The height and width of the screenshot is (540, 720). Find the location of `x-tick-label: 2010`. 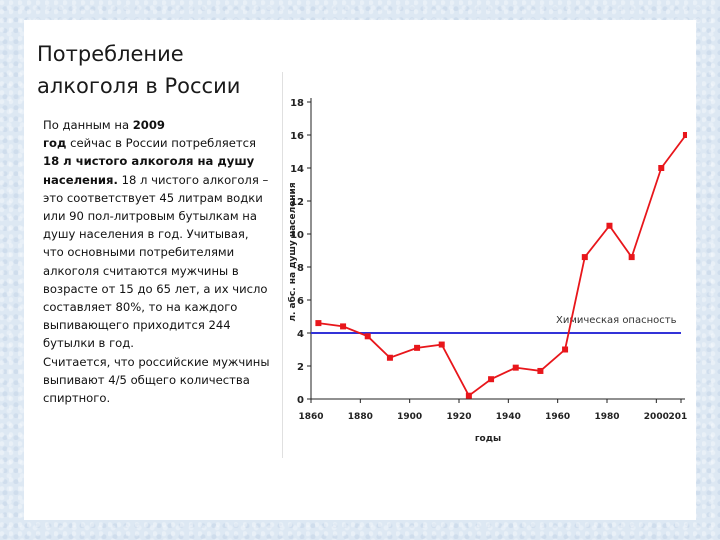

x-tick-label: 2010 is located at coordinates (677, 417).